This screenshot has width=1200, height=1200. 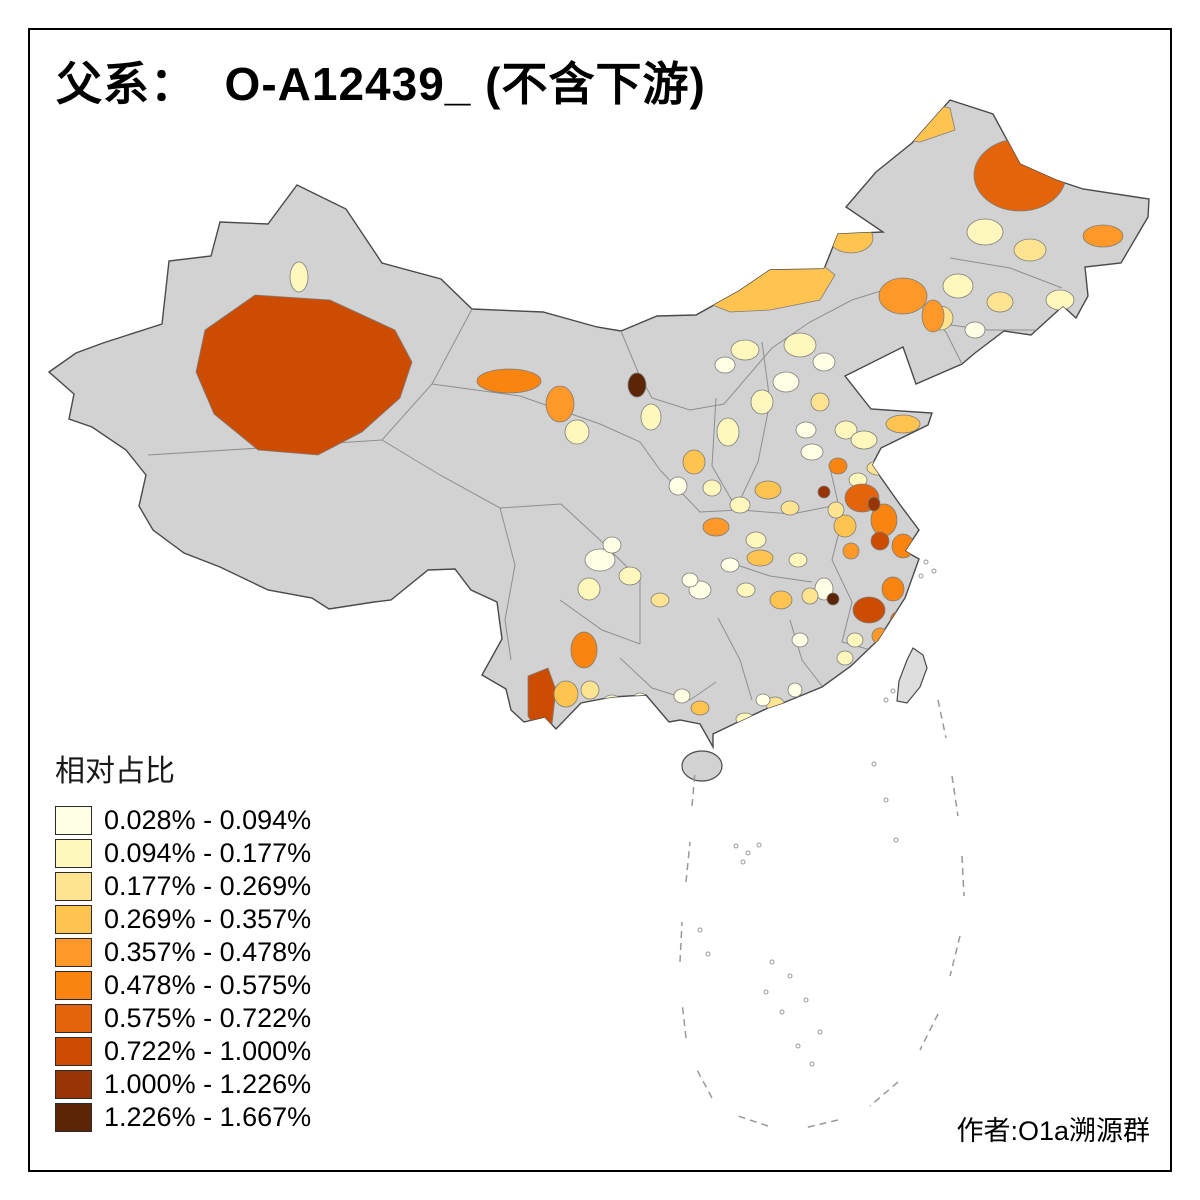 I want to click on author-credit: 作者:O1a溯源群, so click(x=1053, y=1131).